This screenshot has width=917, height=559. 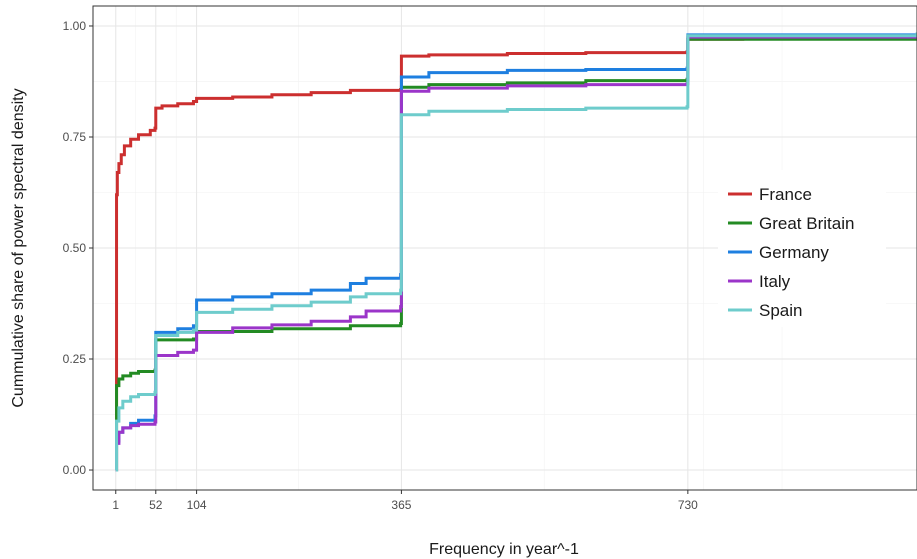 What do you see at coordinates (794, 252) in the screenshot?
I see `legend-label-2: Germany` at bounding box center [794, 252].